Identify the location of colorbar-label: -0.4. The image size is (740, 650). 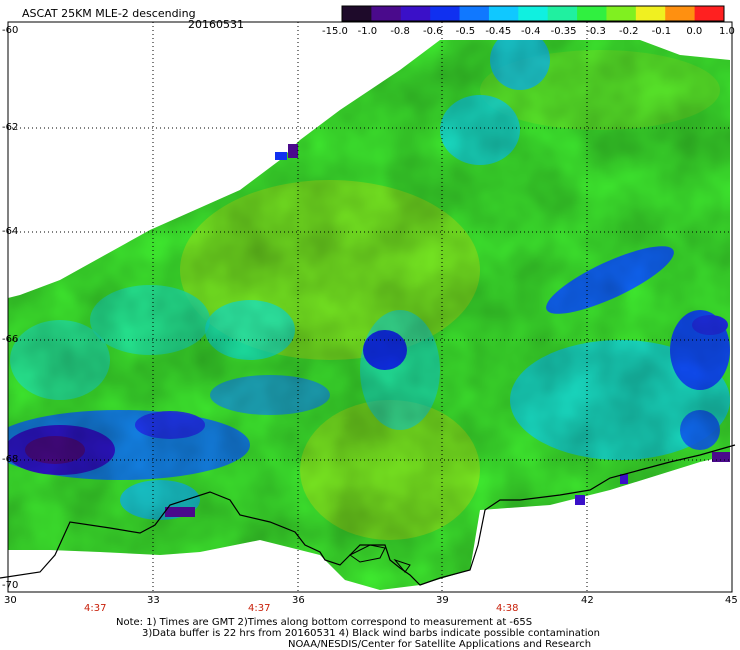
(531, 31).